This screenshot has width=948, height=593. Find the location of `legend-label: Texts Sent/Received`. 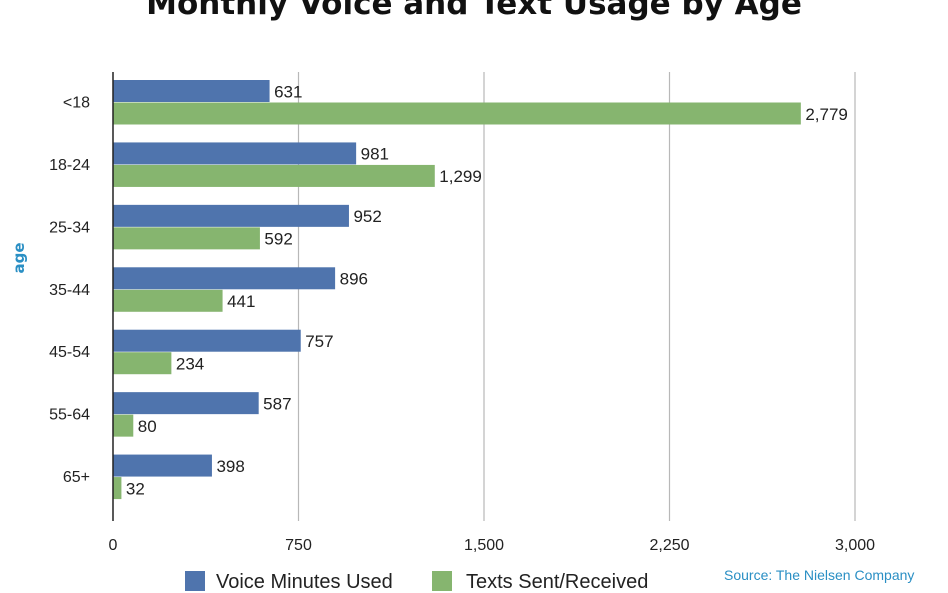

legend-label: Texts Sent/Received is located at coordinates (557, 582).